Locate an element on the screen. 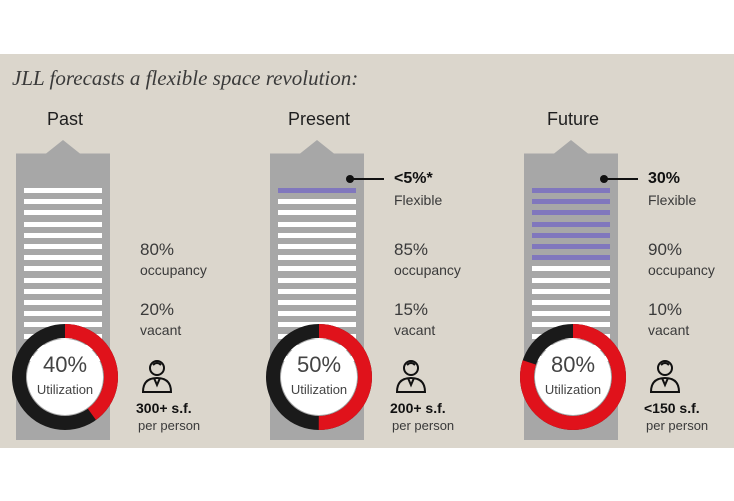 The width and height of the screenshot is (734, 501). occupancy-value: 80% is located at coordinates (157, 249).